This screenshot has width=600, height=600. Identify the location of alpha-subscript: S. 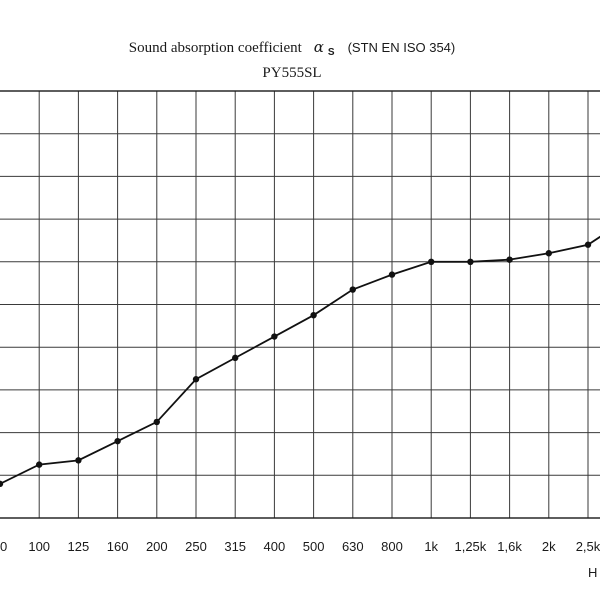
(331, 52).